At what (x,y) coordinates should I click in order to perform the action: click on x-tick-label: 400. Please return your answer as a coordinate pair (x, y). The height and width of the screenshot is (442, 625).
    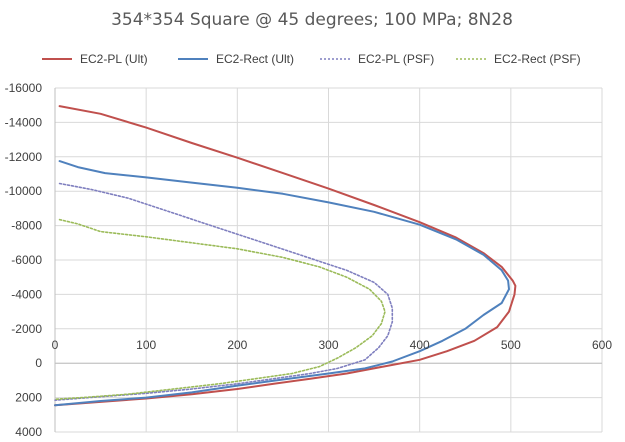
    Looking at the image, I should click on (420, 345).